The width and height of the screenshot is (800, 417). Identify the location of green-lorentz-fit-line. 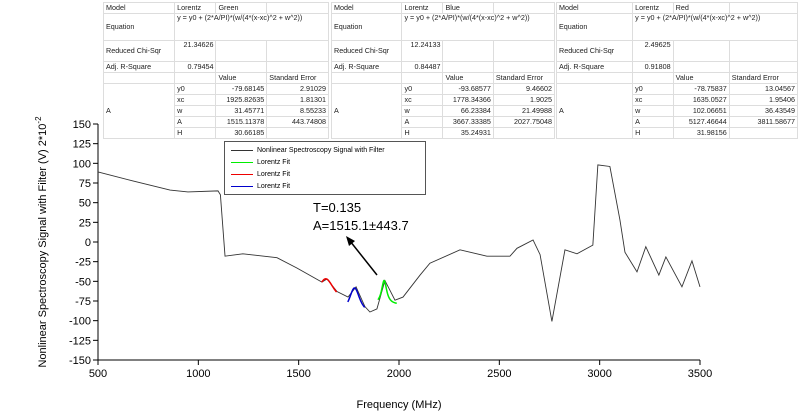
(387, 292).